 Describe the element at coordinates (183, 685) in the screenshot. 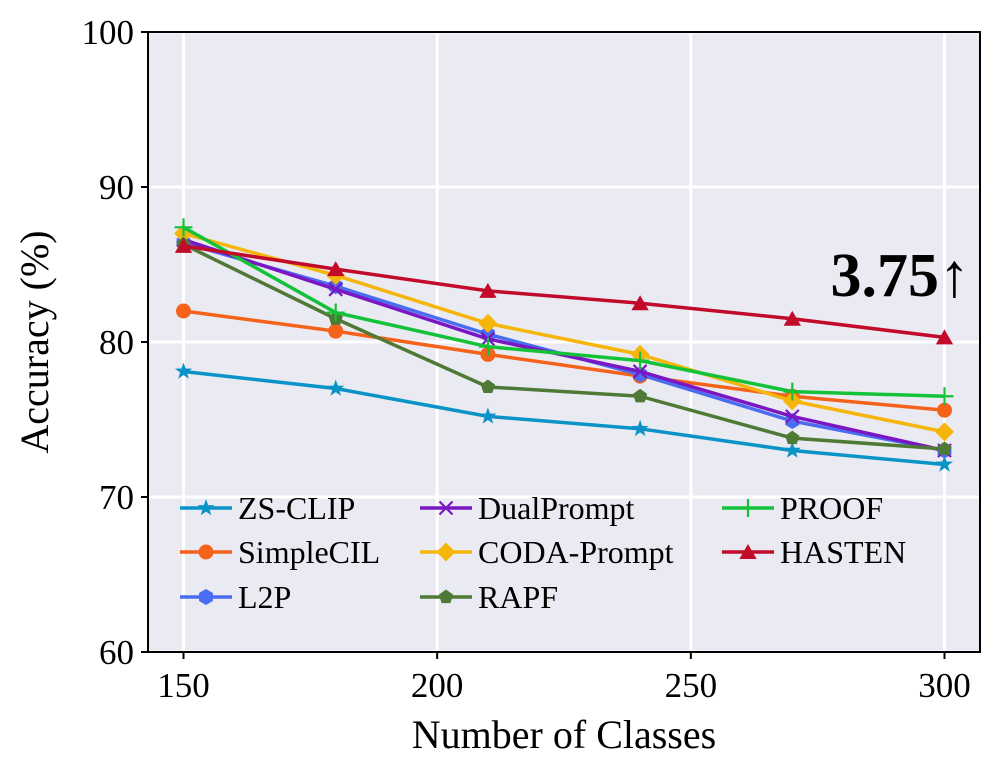

I see `x-tick-label: 150` at that location.